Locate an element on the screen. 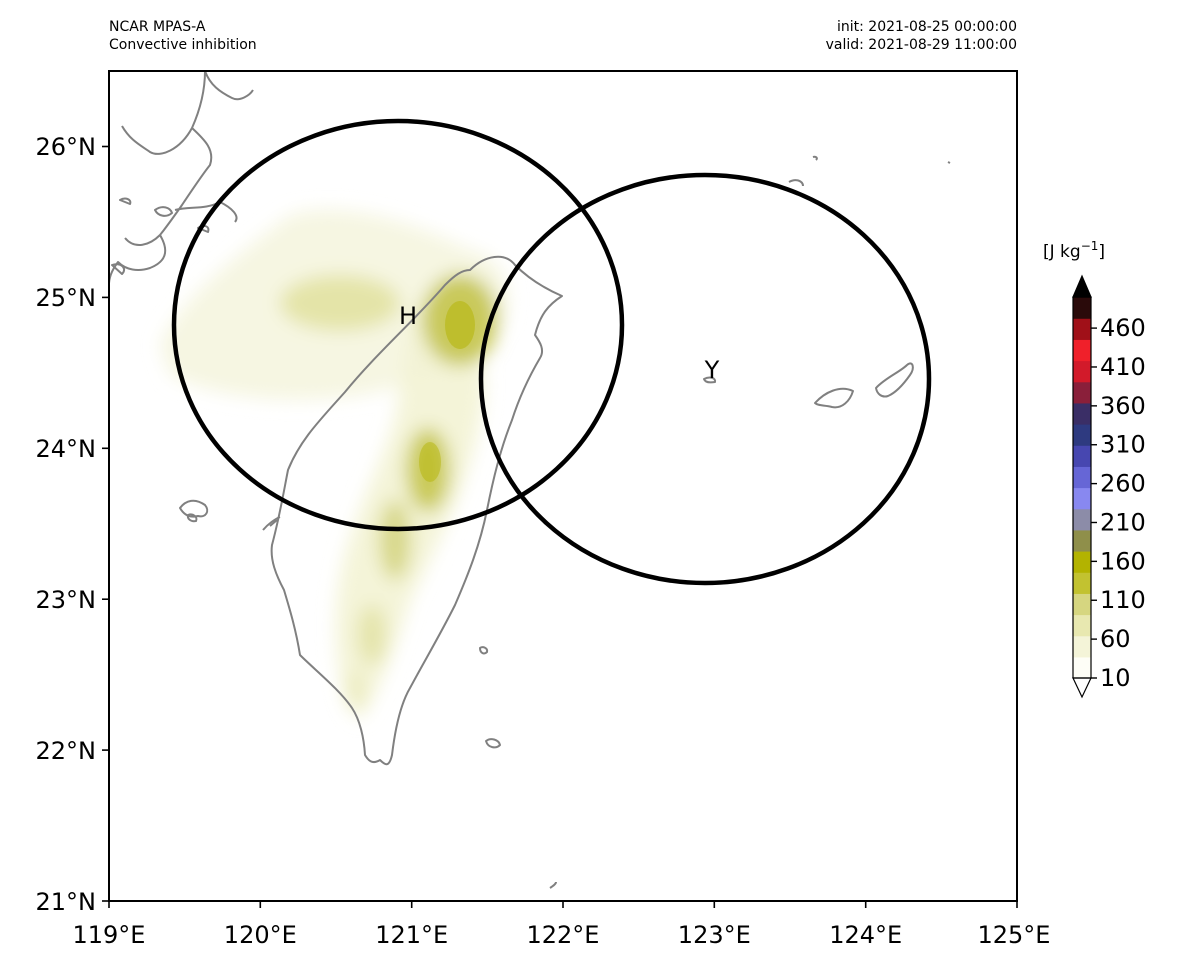 The image size is (1185, 969). x-tick-label: 124°E is located at coordinates (865, 935).